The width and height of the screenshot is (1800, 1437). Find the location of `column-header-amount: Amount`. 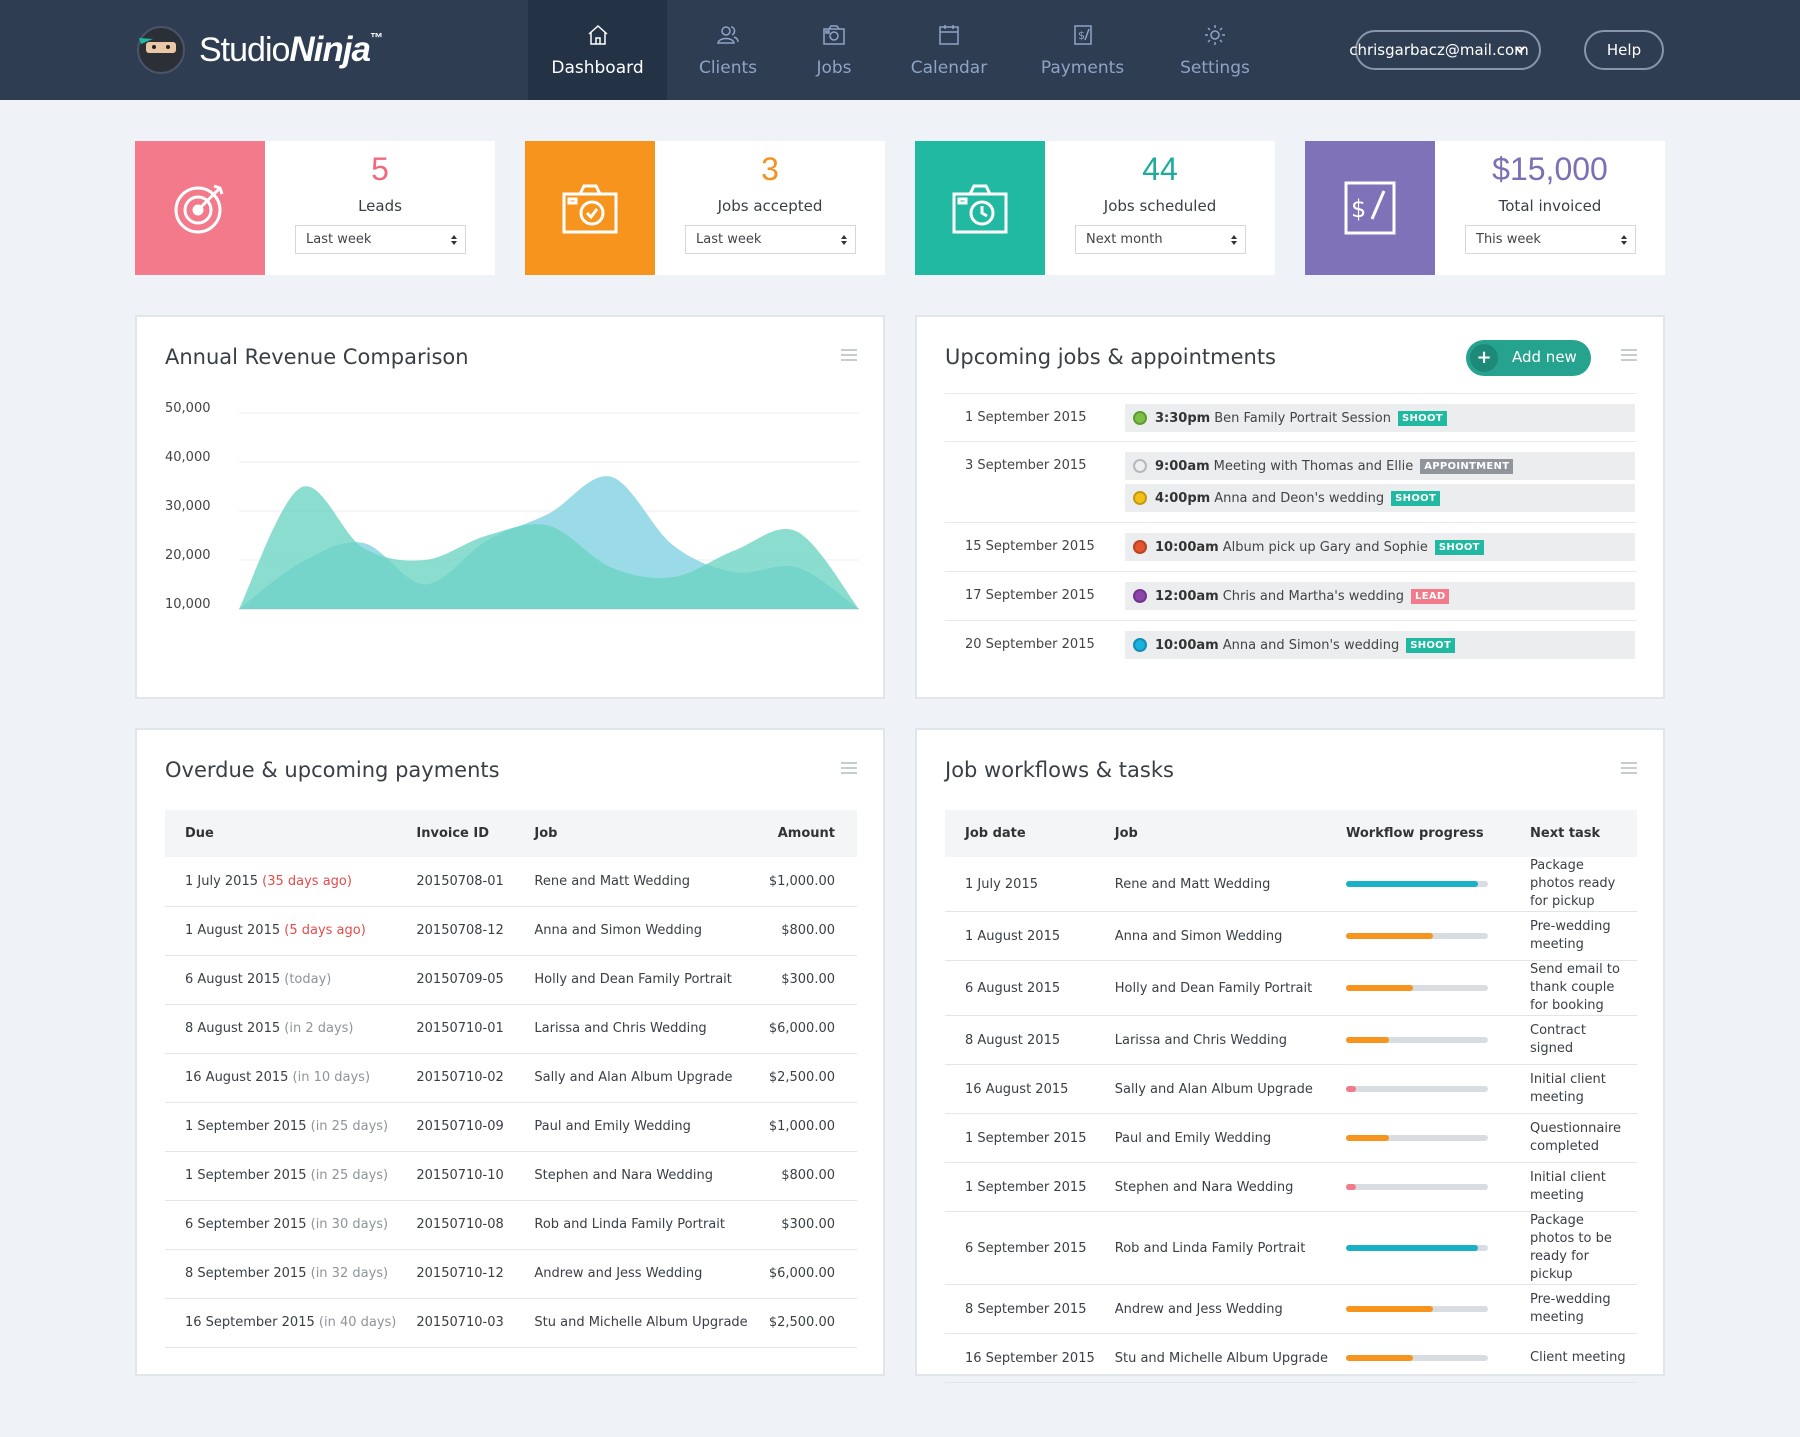

column-header-amount: Amount is located at coordinates (802, 833).